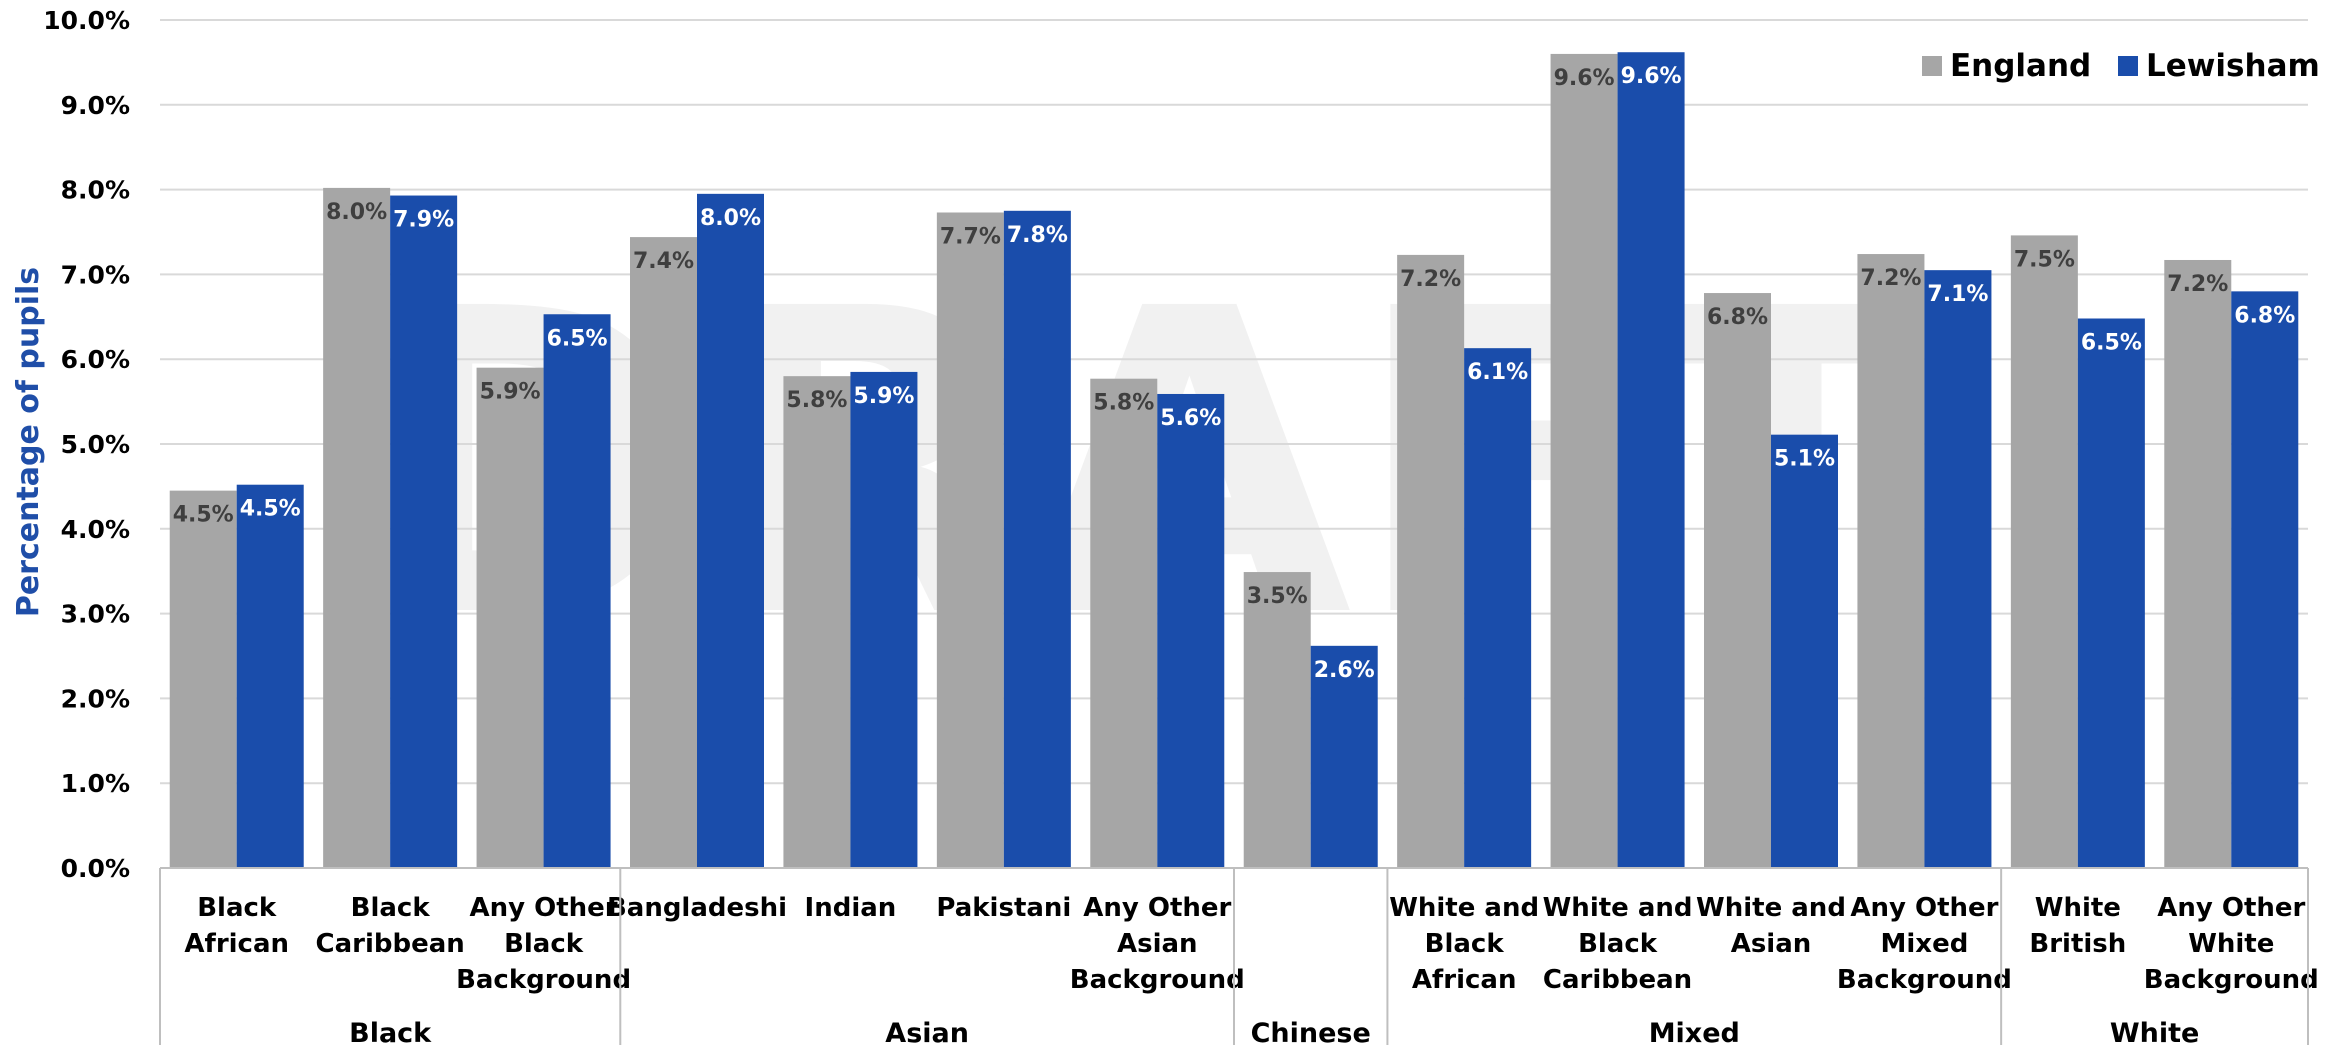  What do you see at coordinates (510, 392) in the screenshot?
I see `data-label-england: 5.9%` at bounding box center [510, 392].